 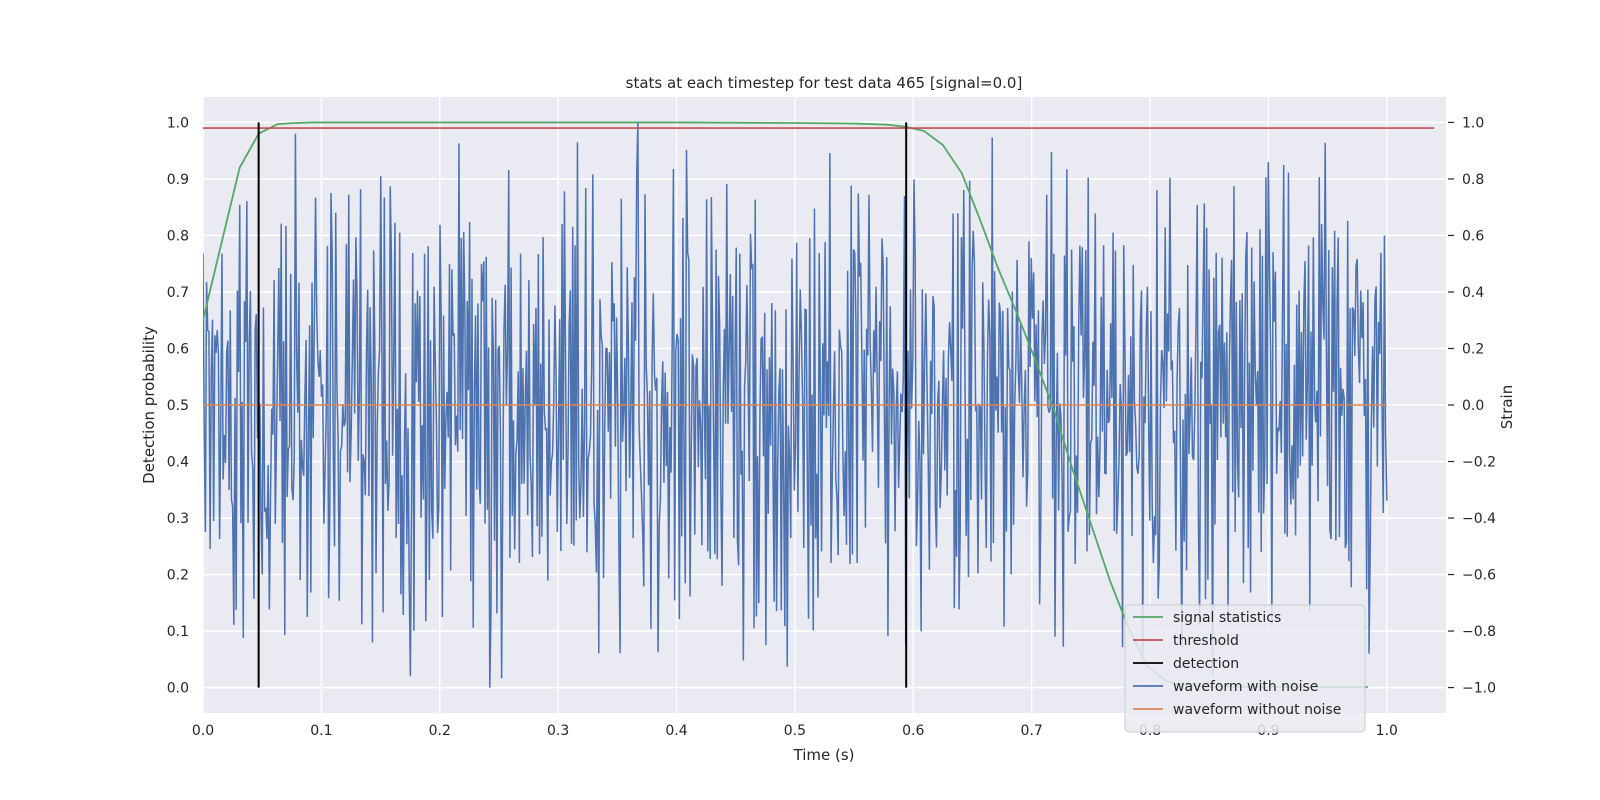 What do you see at coordinates (795, 731) in the screenshot?
I see `x-tick-label: 0.5` at bounding box center [795, 731].